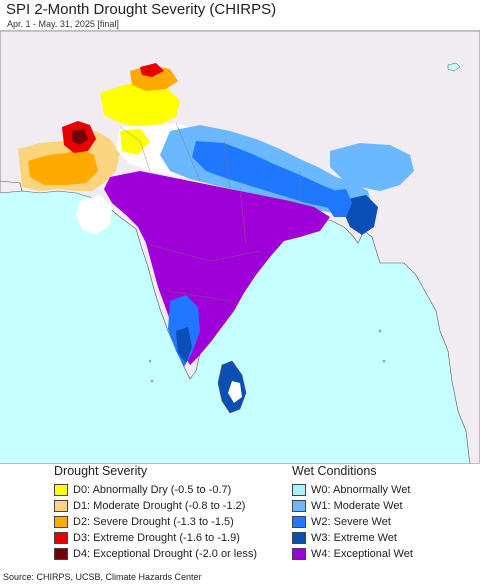  What do you see at coordinates (299, 522) in the screenshot?
I see `swatch-w2` at bounding box center [299, 522].